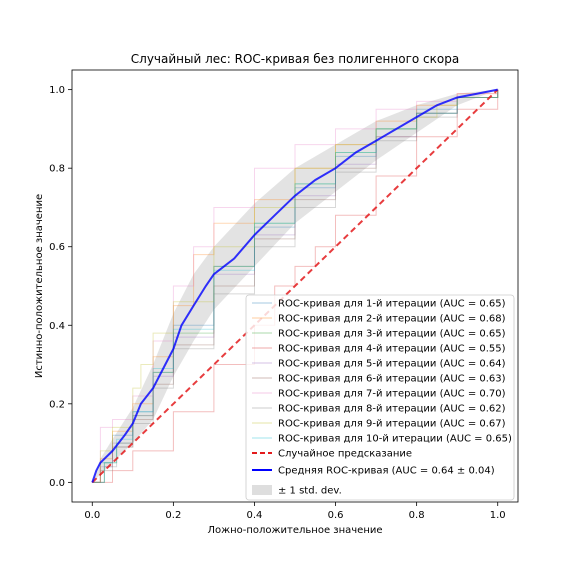 This screenshot has height=576, width=576. Describe the element at coordinates (392, 334) in the screenshot. I see `legend-iteration-3-label: ROC-кривая для 3-й итерации (AUC = 0.65)` at that location.